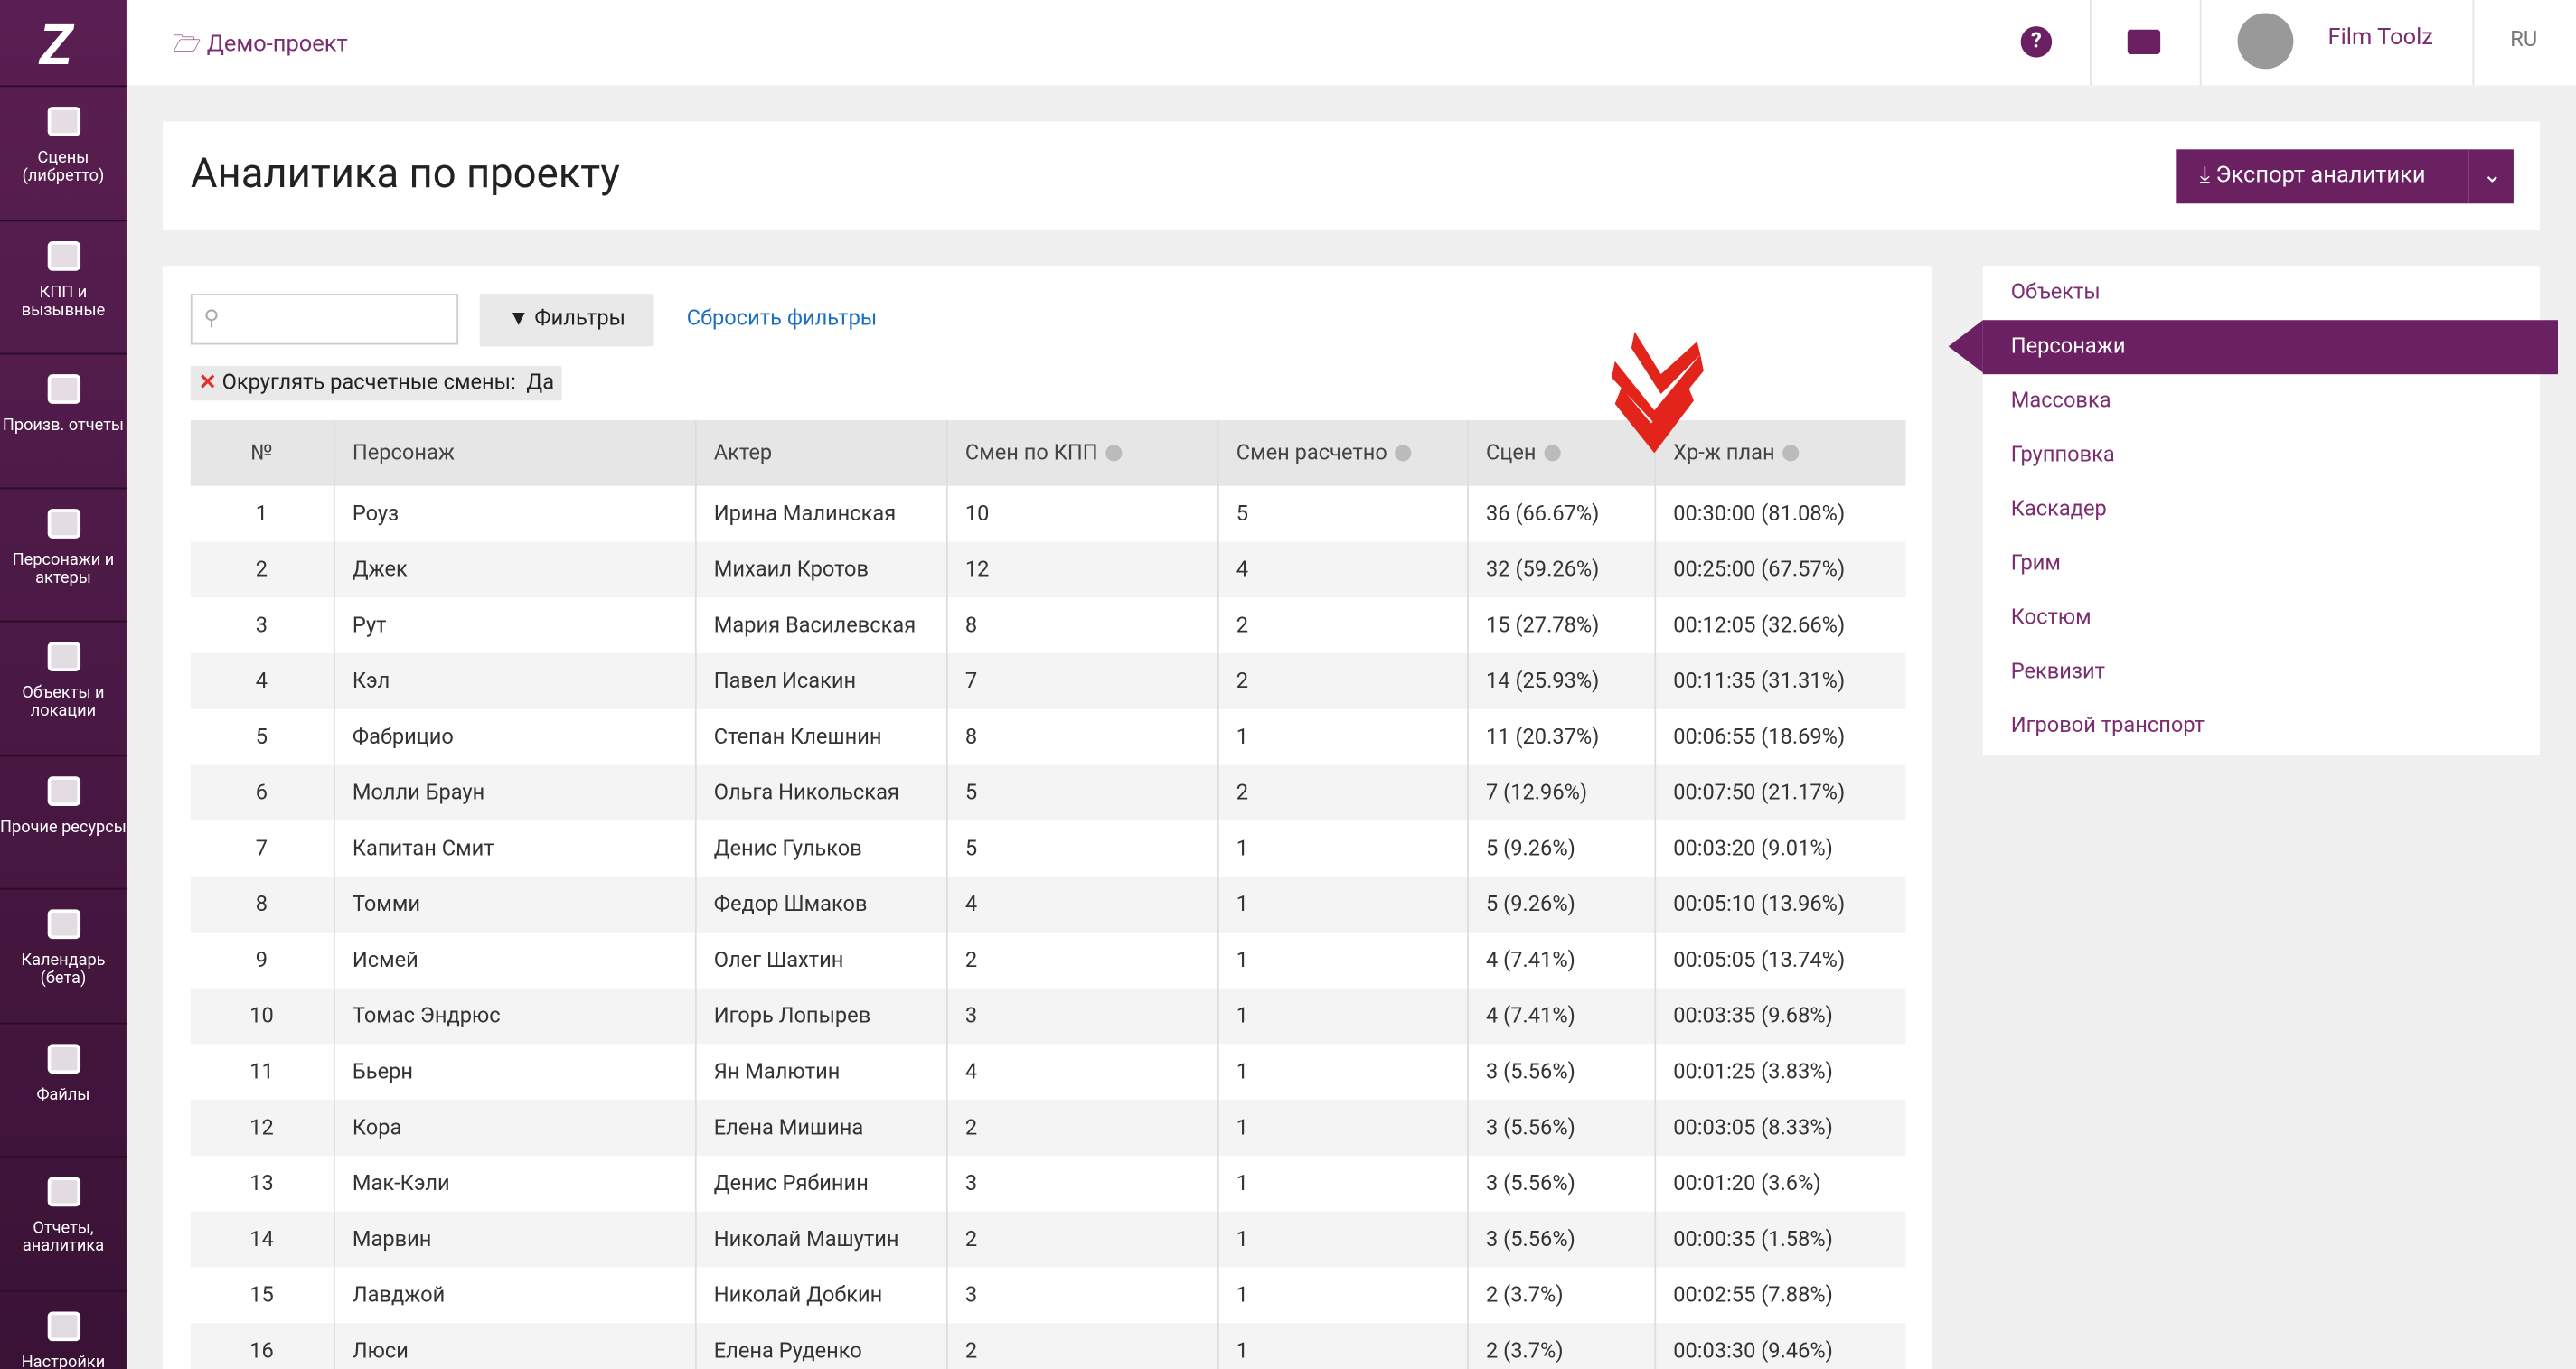 Image resolution: width=2576 pixels, height=1369 pixels. Describe the element at coordinates (1343, 453) in the screenshot. I see `column-header: Смен расчетно` at that location.